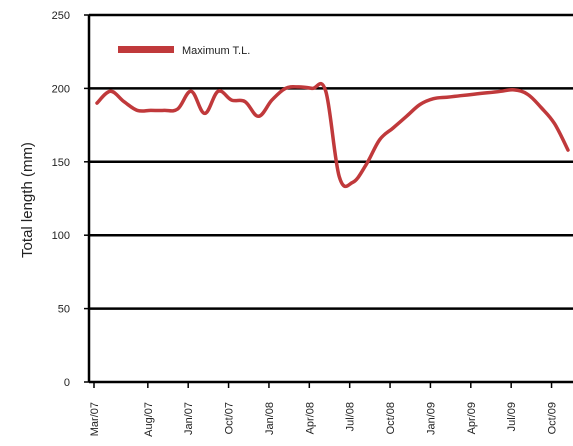  I want to click on x-tick-label: Oct/09, so click(553, 418).